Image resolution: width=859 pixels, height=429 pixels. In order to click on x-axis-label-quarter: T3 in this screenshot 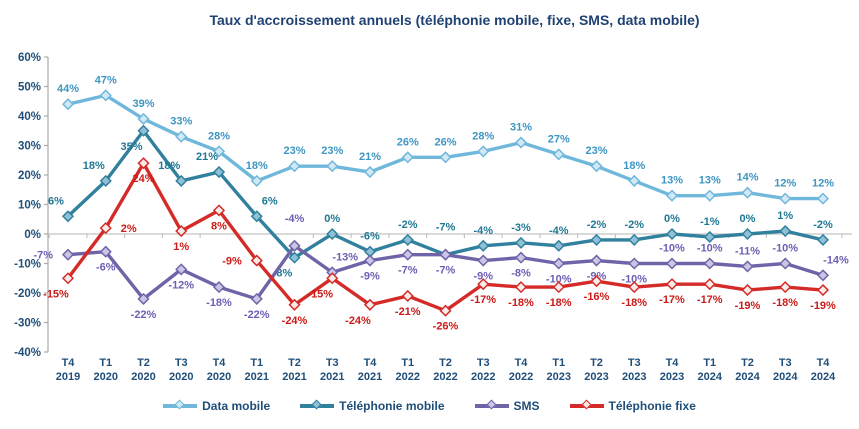, I will do `click(785, 363)`.